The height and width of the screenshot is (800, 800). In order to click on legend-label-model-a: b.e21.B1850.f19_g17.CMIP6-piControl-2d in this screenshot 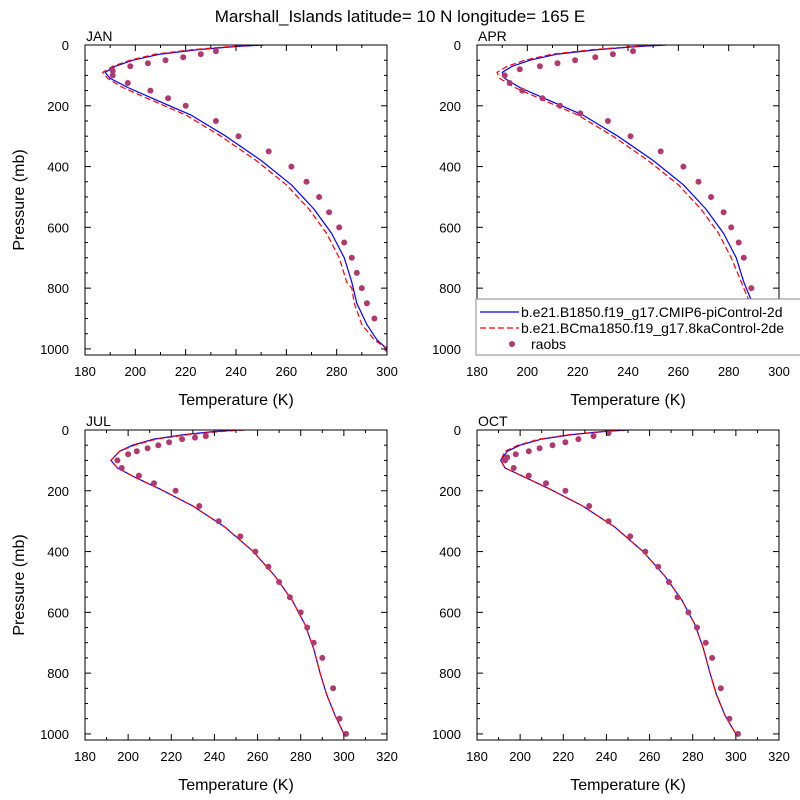, I will do `click(652, 312)`.